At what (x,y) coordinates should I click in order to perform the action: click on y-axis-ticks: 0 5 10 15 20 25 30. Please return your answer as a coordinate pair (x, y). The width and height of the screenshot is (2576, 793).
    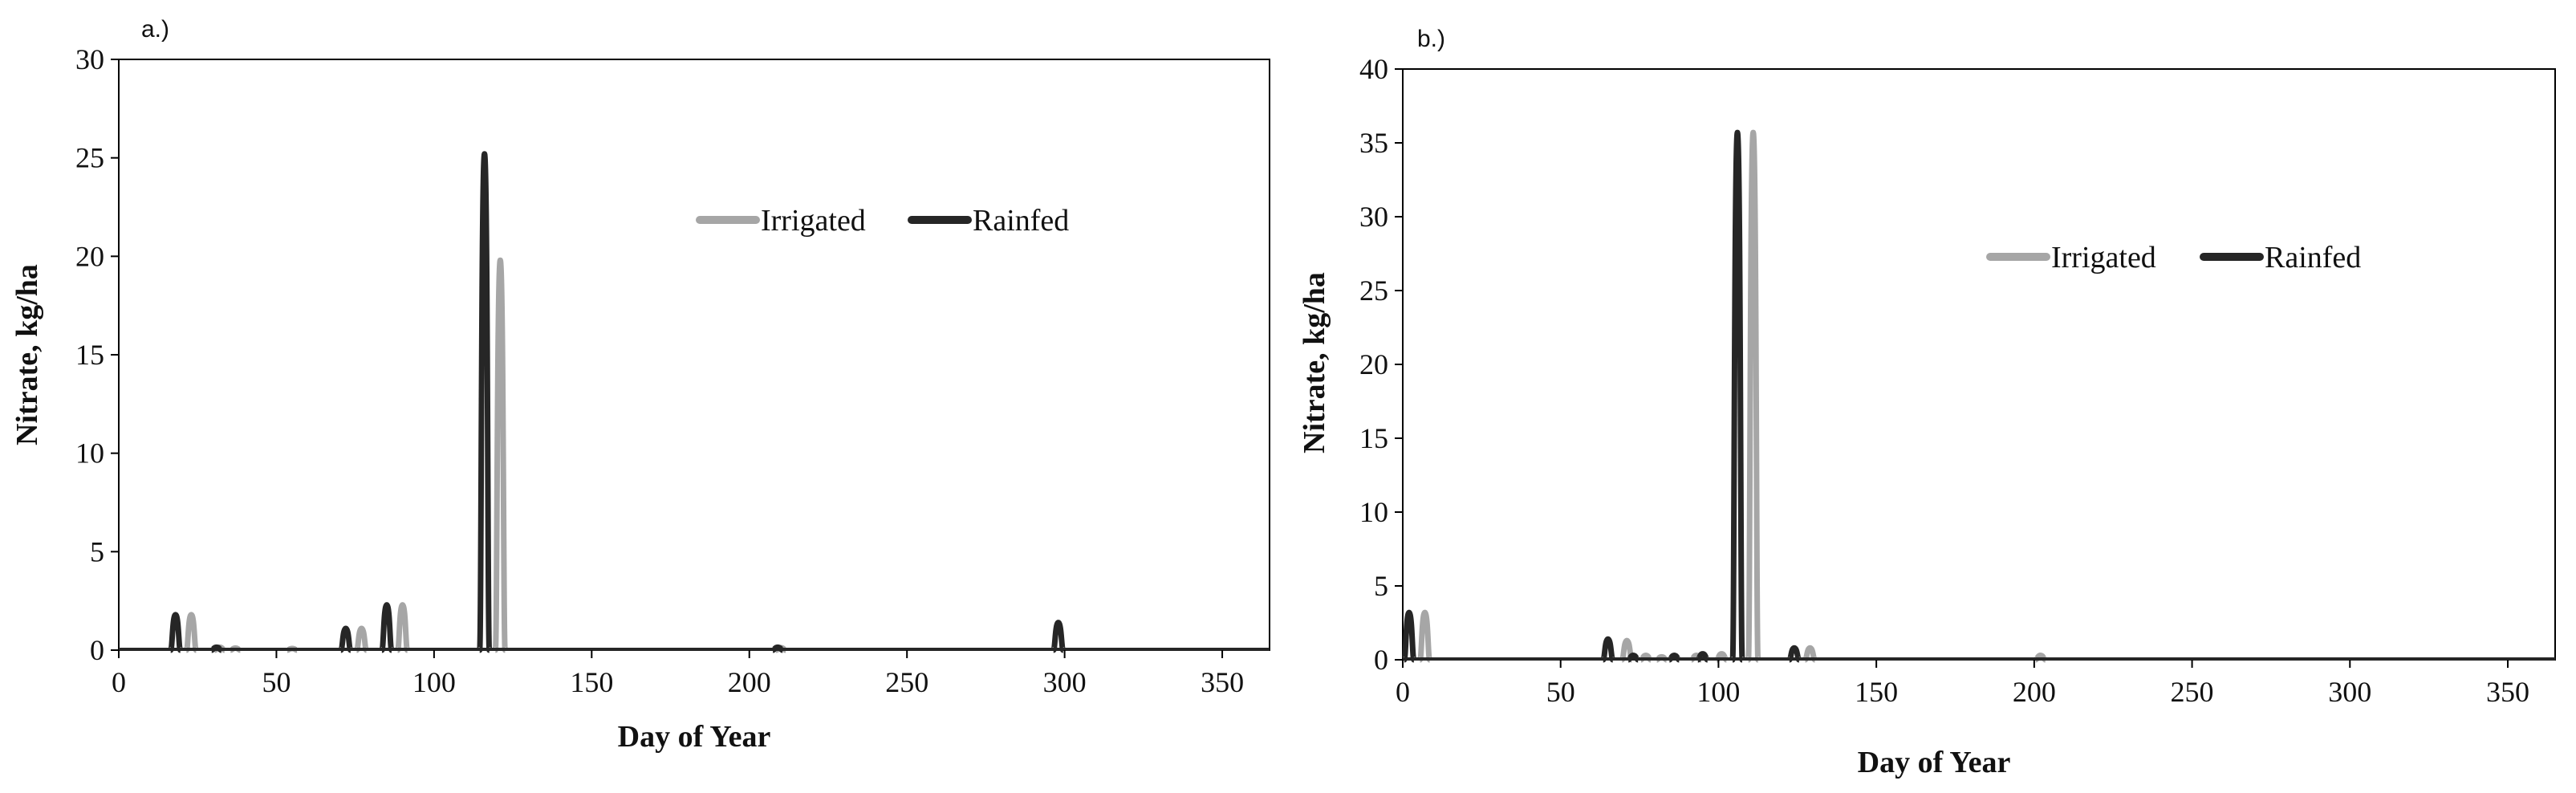
    Looking at the image, I should click on (97, 355).